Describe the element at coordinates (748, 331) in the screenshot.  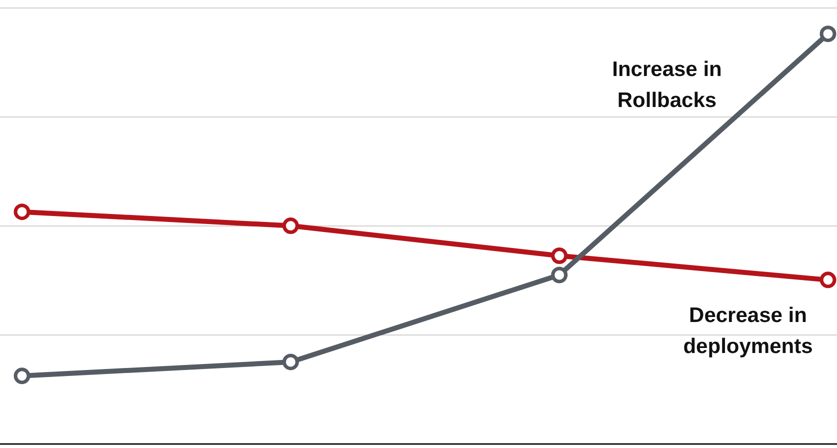
I see `annotation: Decrease in deployments` at that location.